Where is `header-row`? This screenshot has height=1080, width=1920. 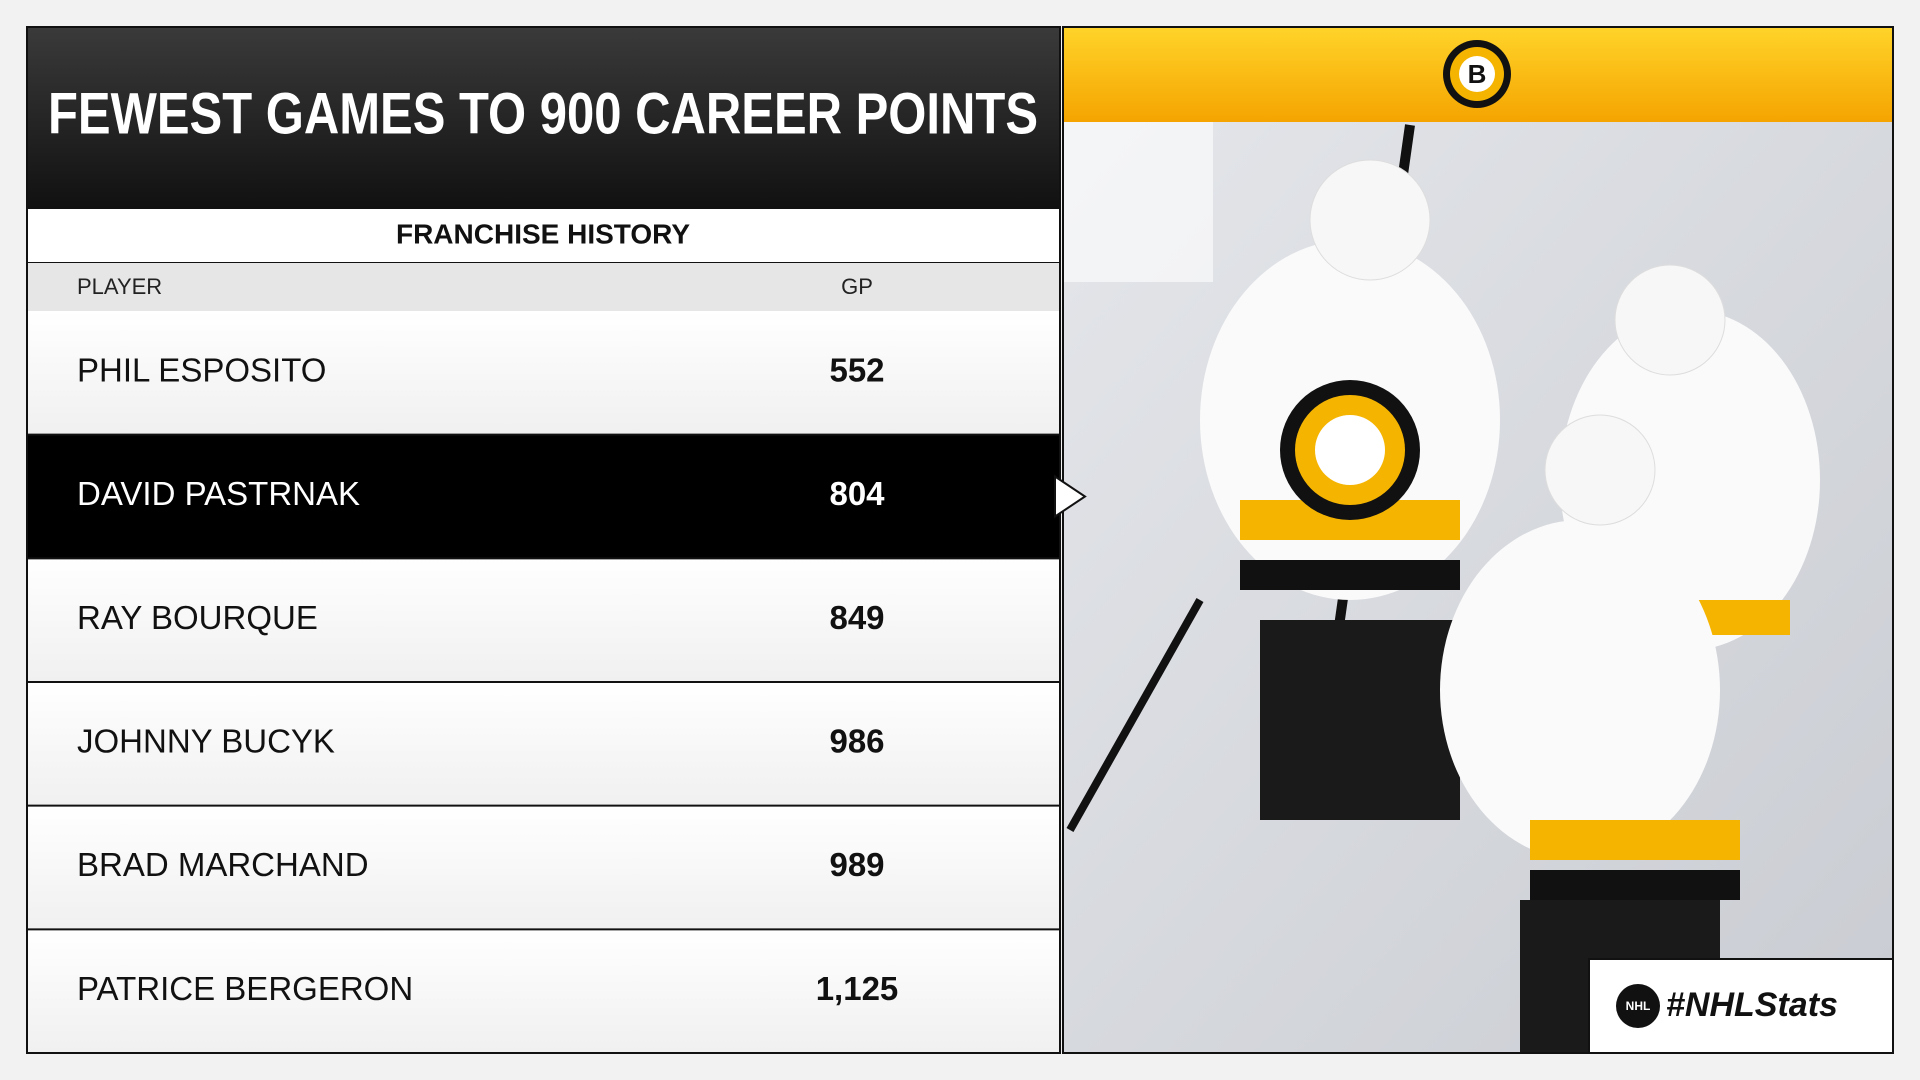
header-row is located at coordinates (543, 287).